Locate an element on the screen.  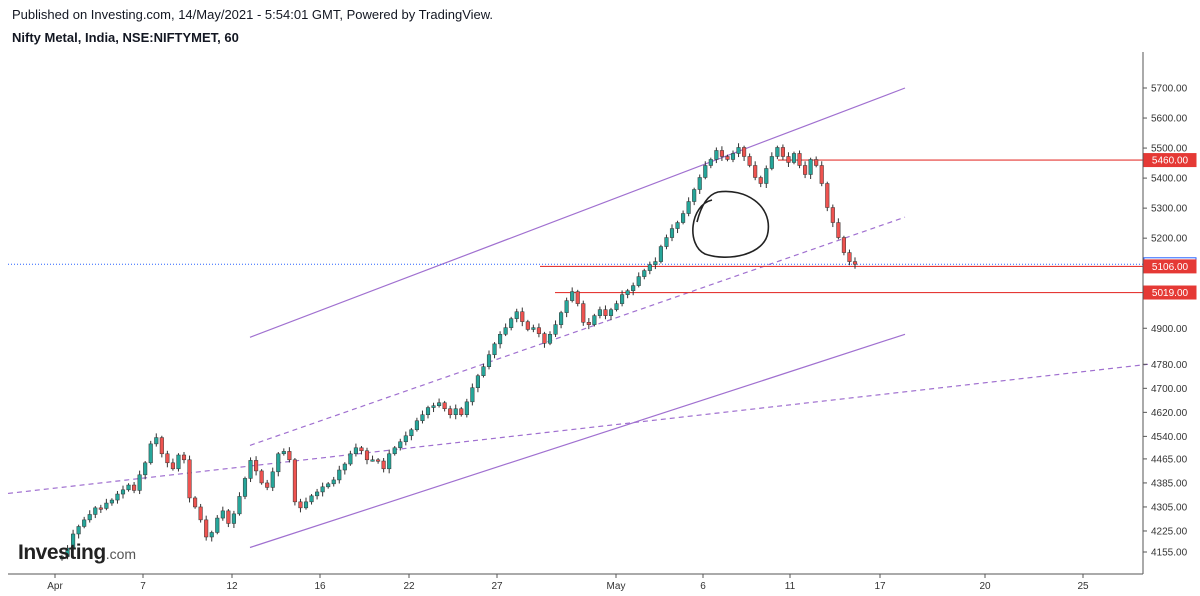
y-tick-label: 5300.00 is located at coordinates (1169, 209).